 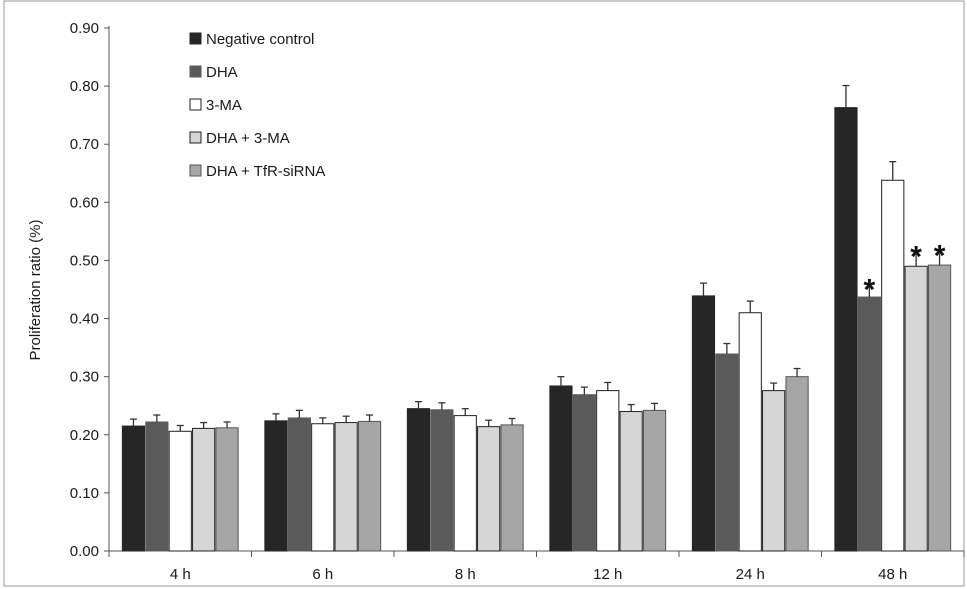 I want to click on y-tick-label: 0.50, so click(x=84, y=260).